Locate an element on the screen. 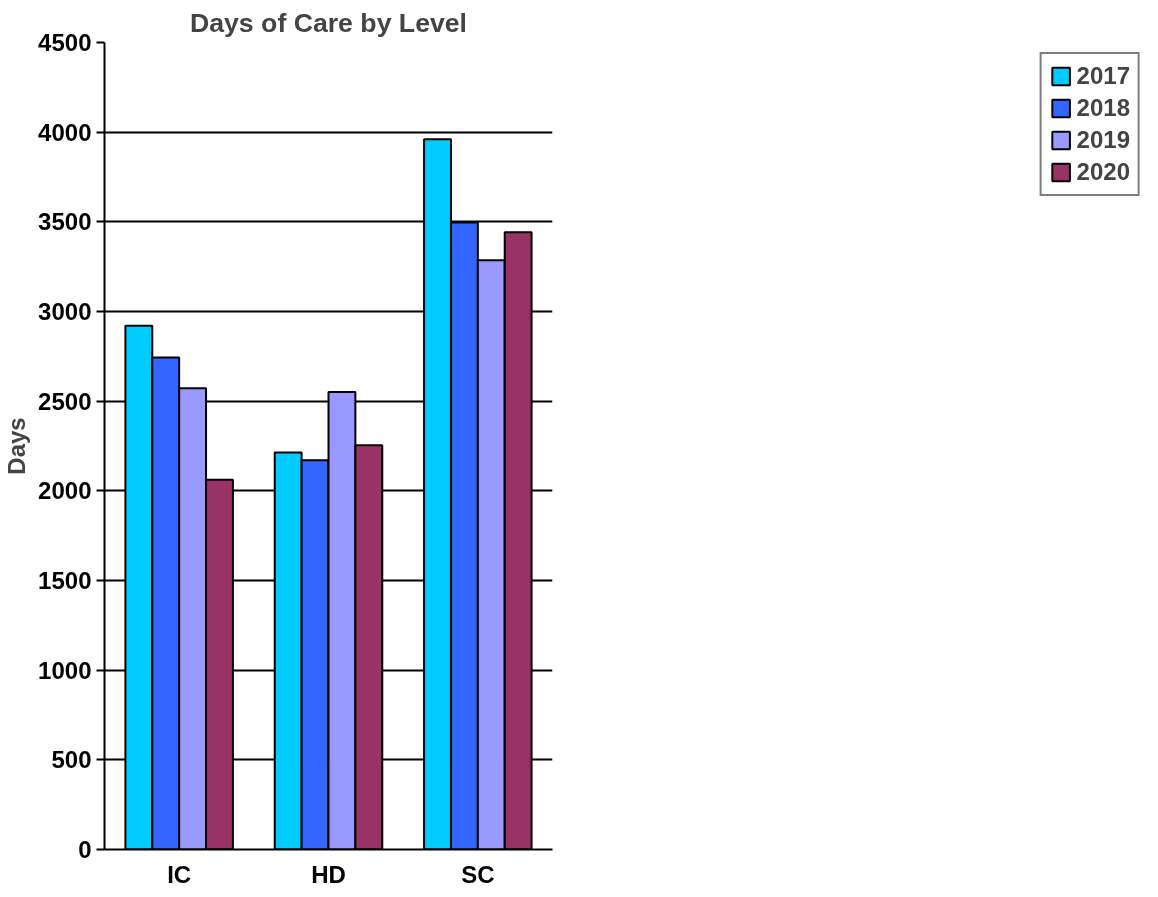 The height and width of the screenshot is (897, 1158). legend-label: 2017 is located at coordinates (1103, 76).